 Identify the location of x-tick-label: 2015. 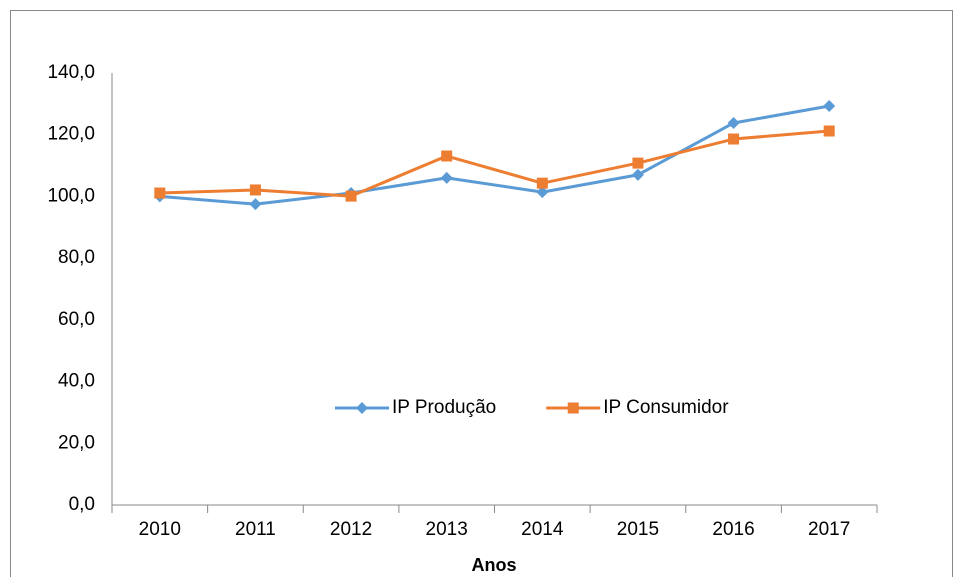
(638, 529).